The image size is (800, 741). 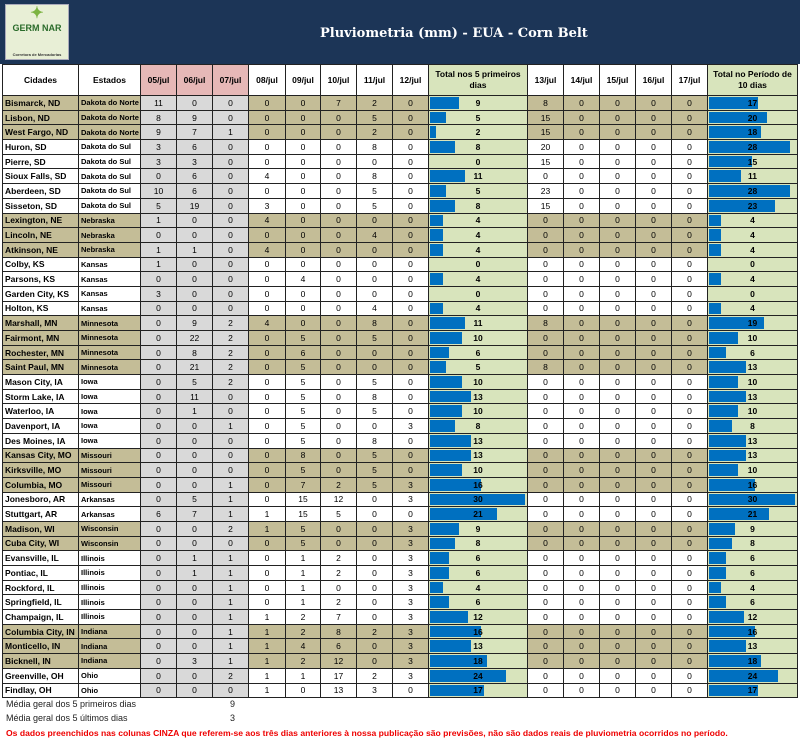 I want to click on daily-value: 4, so click(x=267, y=176).